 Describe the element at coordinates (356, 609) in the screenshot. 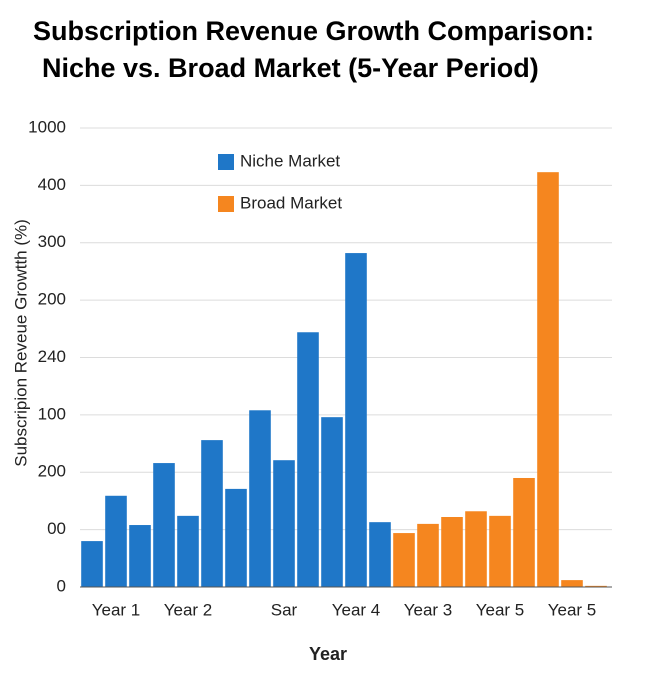

I see `x-tick-label: Year 4` at that location.